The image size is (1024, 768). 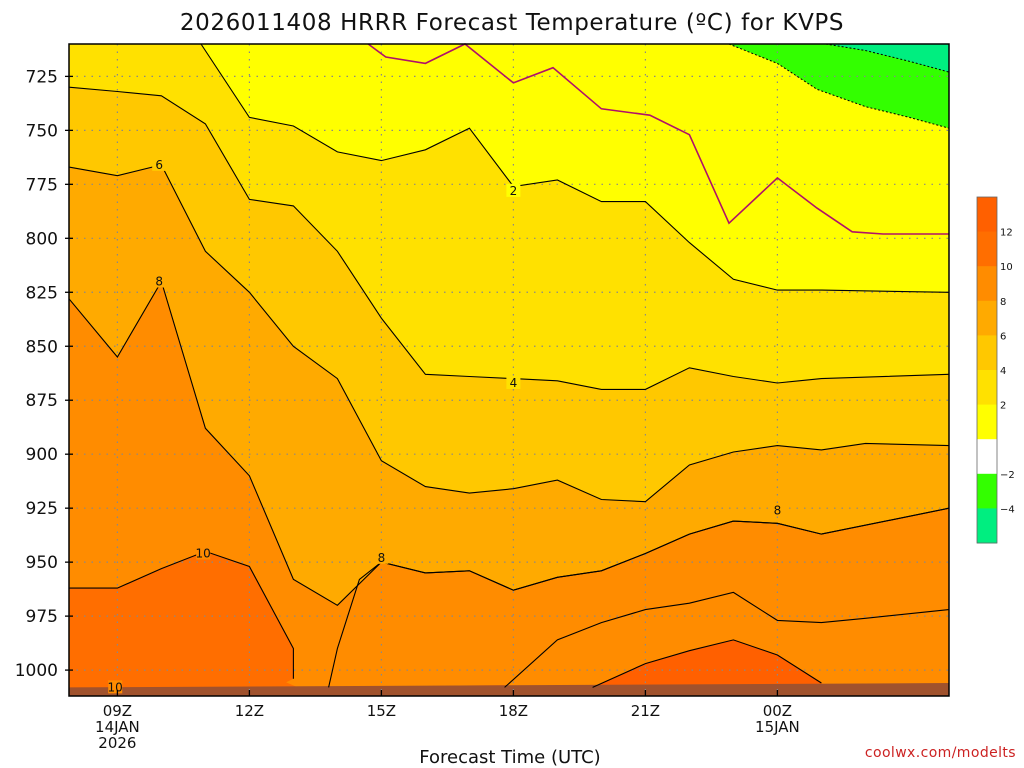 What do you see at coordinates (42, 293) in the screenshot?
I see `y-tick-label: 825` at bounding box center [42, 293].